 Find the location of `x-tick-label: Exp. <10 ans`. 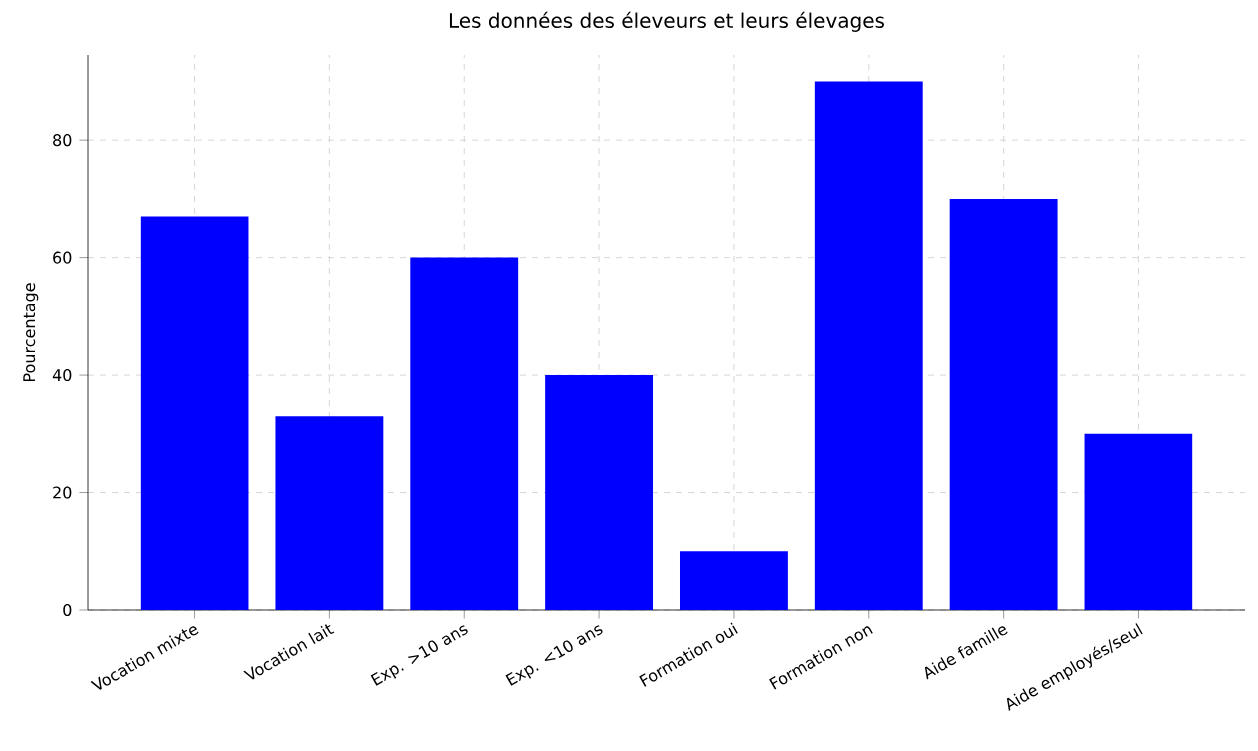

x-tick-label: Exp. <10 ans is located at coordinates (554, 655).